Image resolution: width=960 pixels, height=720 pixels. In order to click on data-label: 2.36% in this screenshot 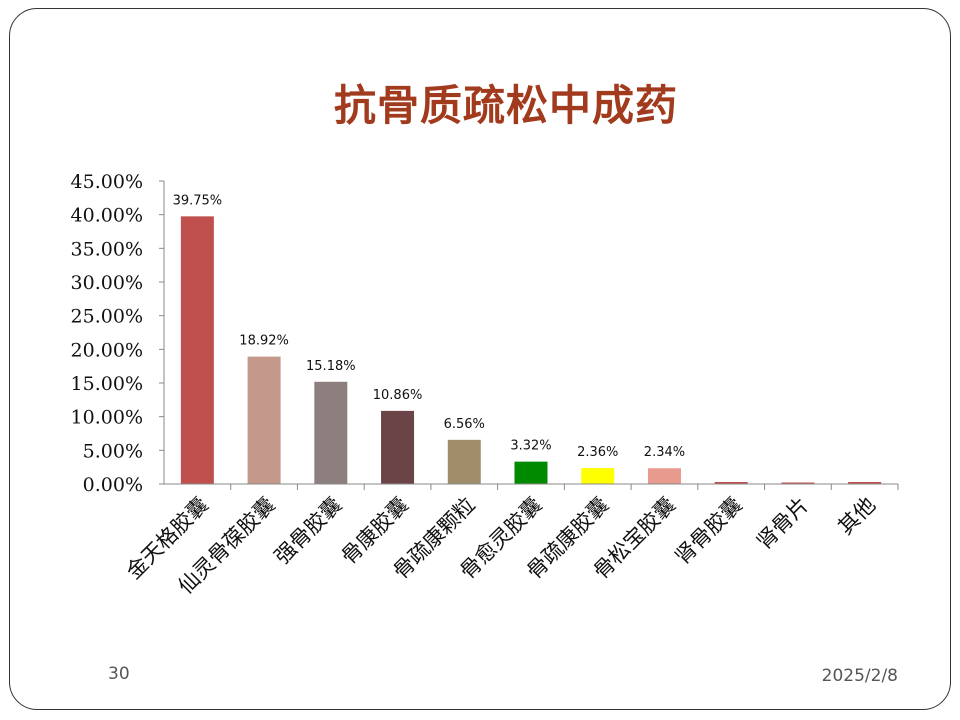, I will do `click(597, 452)`.